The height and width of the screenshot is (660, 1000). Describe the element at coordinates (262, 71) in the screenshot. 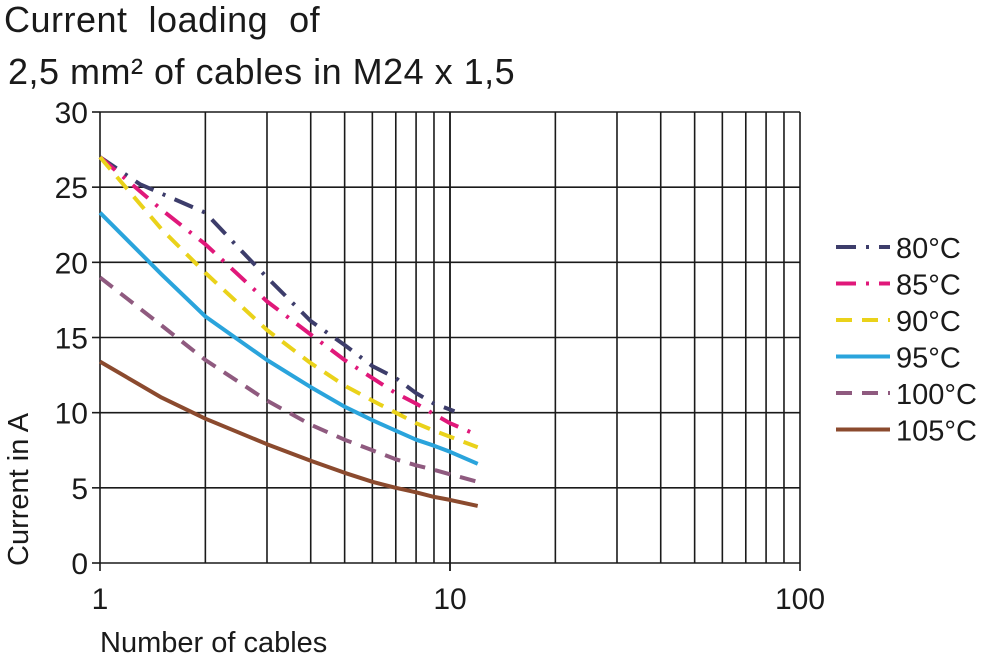

I see `chart-title-line-2: 2,5 mm² of cables in M24 x 1,5` at that location.